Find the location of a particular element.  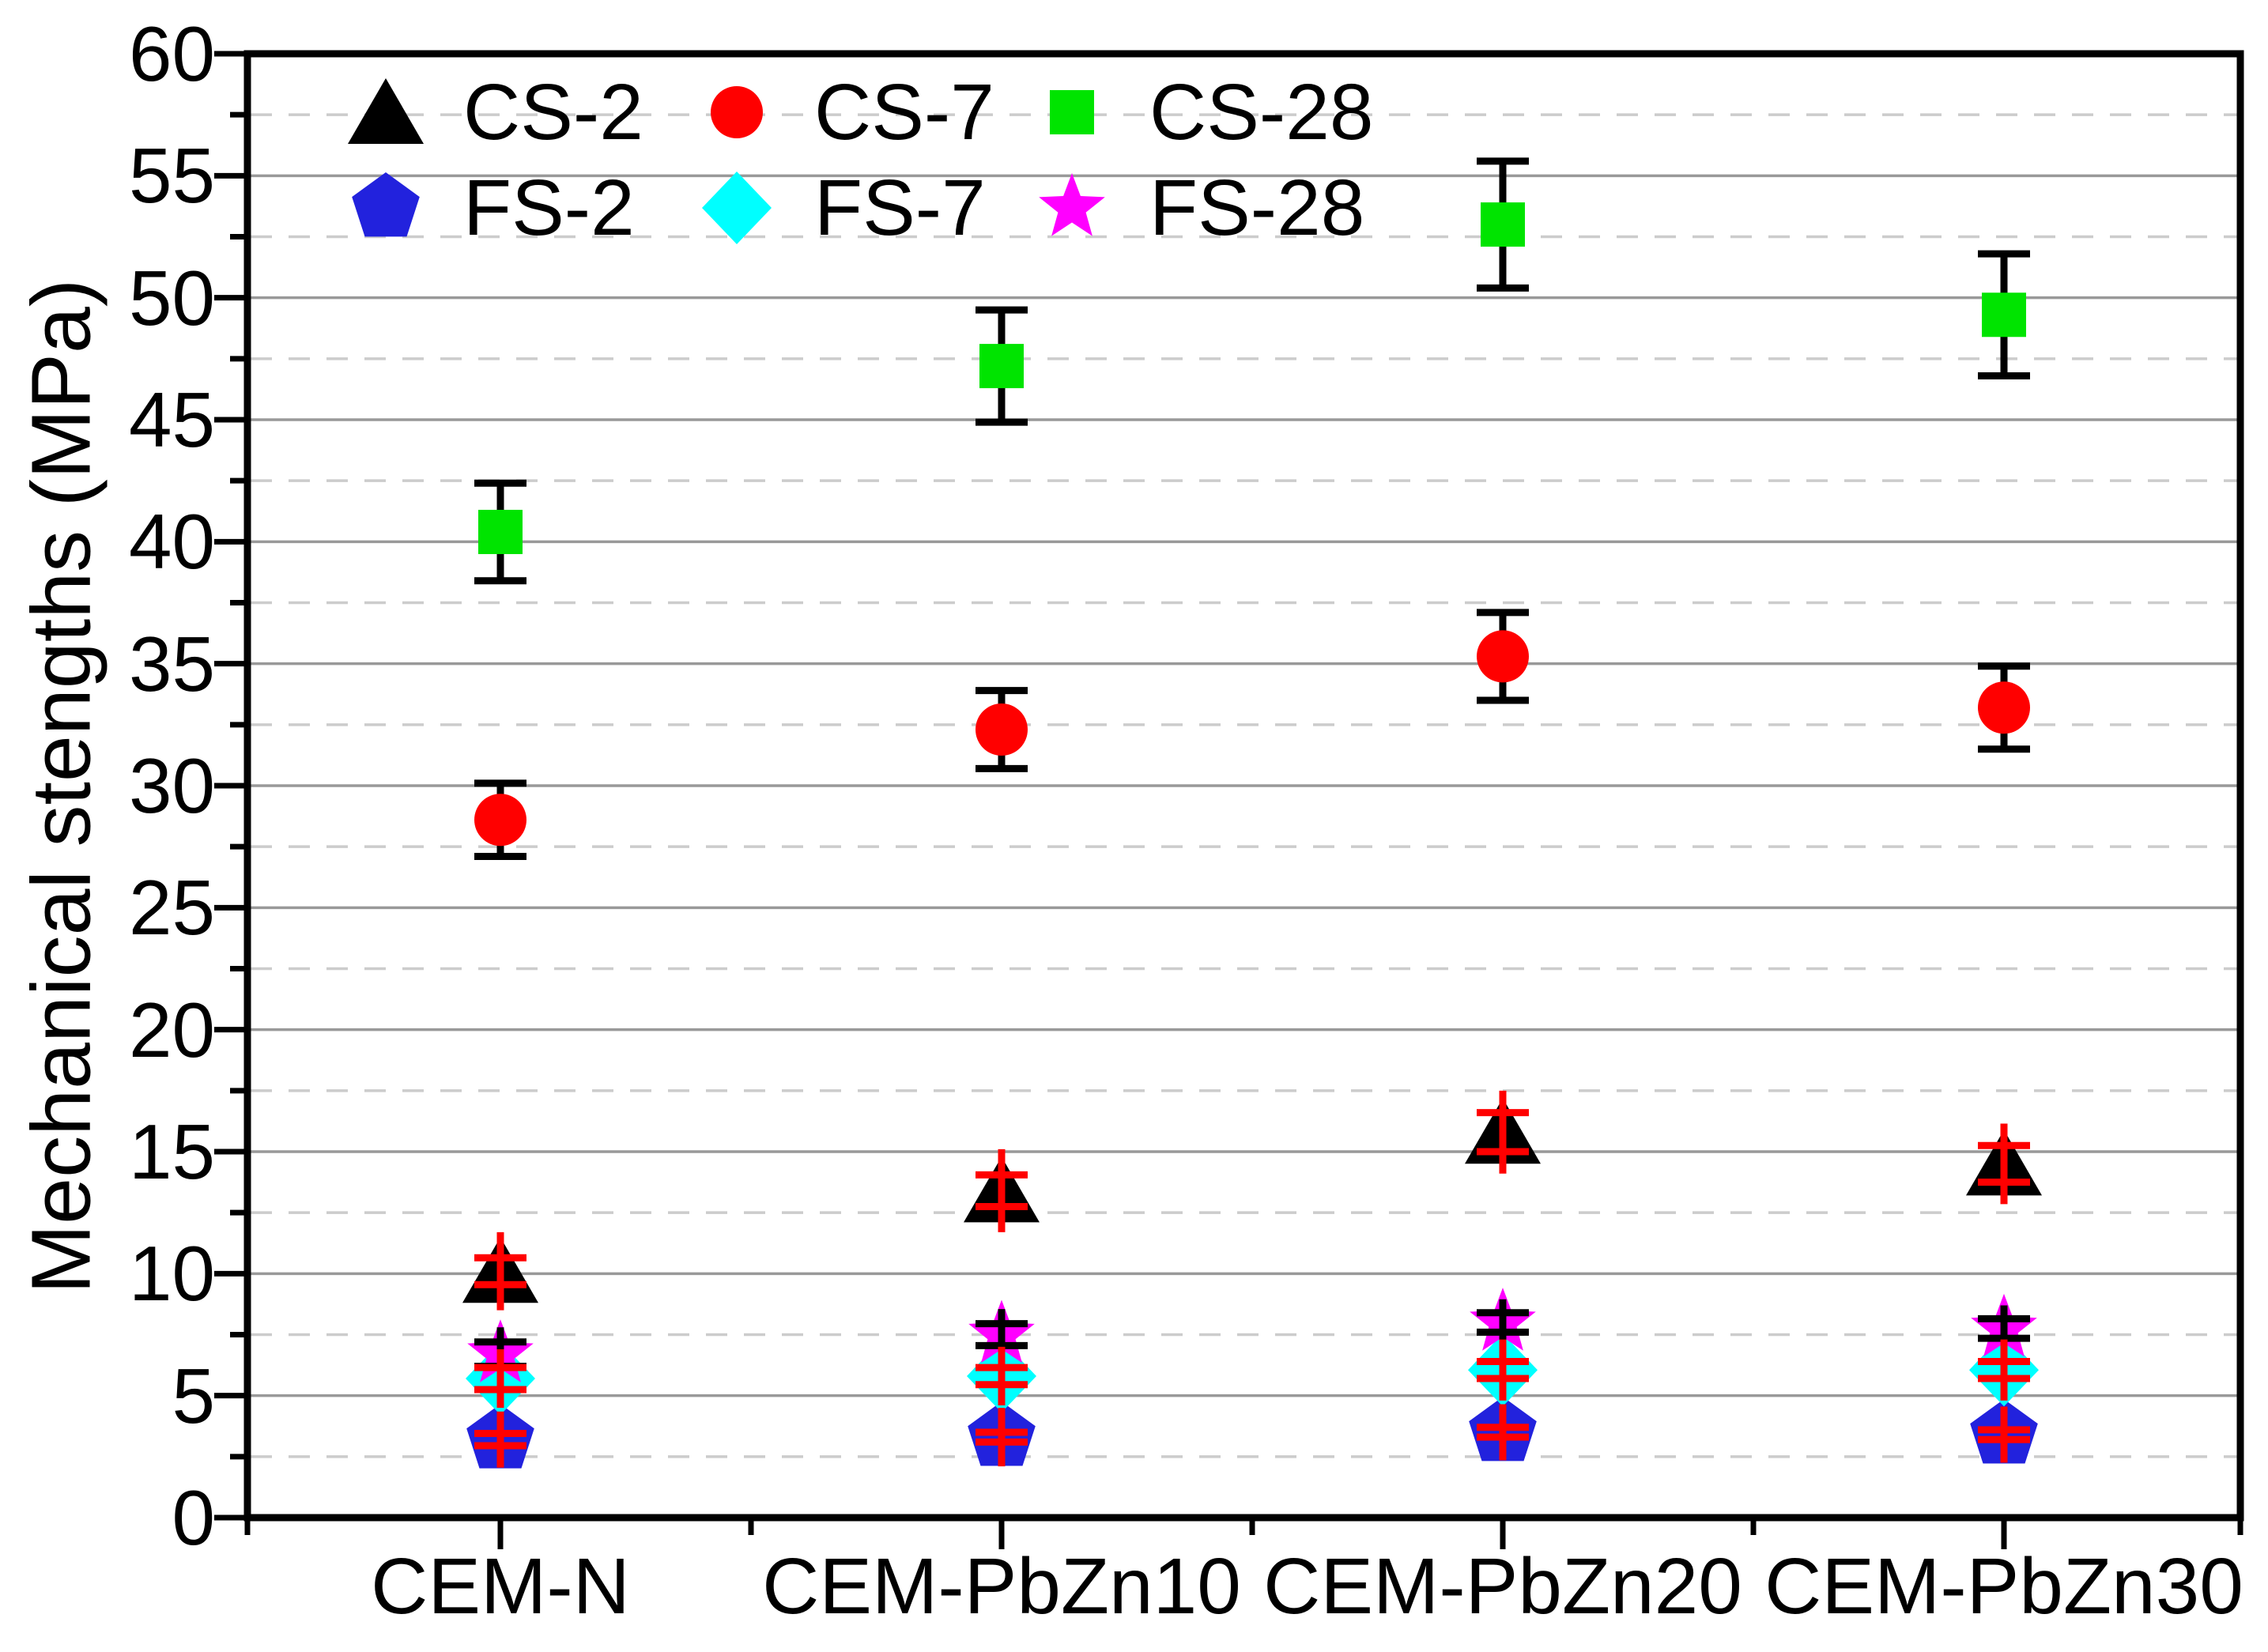

legend-entry-cs2: CS-2 is located at coordinates (495, 112).